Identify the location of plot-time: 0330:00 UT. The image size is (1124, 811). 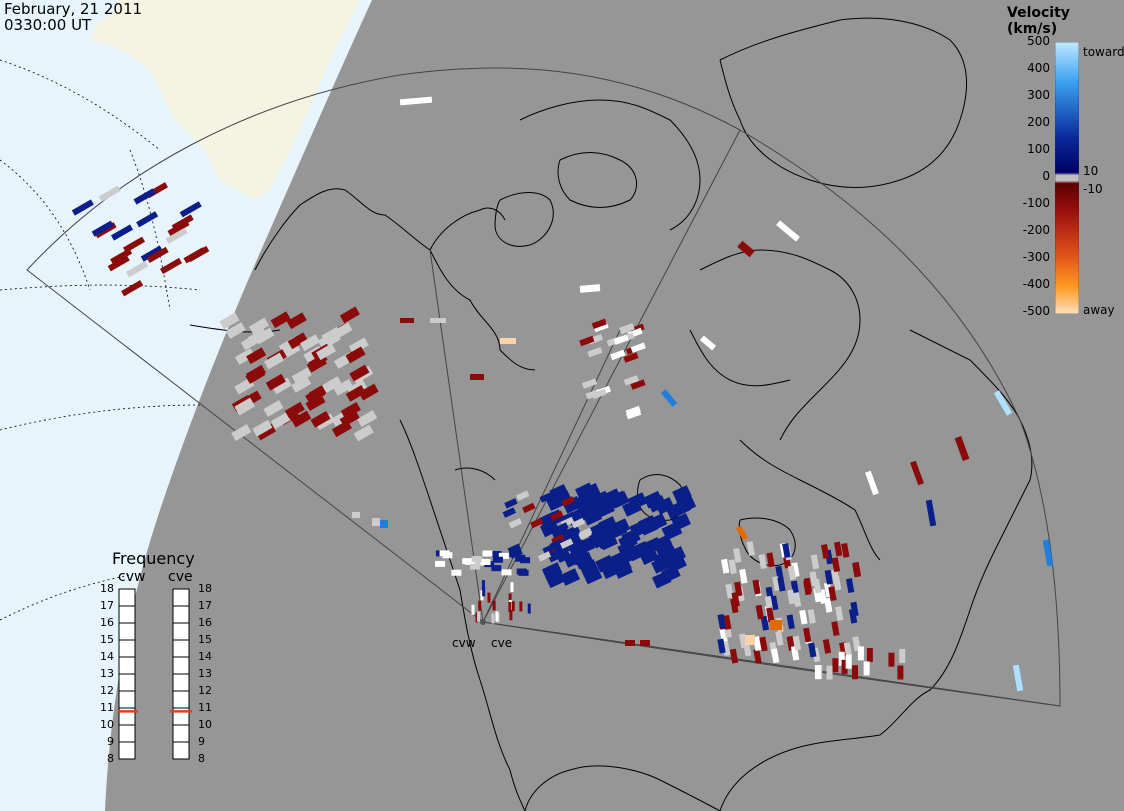
(48, 25).